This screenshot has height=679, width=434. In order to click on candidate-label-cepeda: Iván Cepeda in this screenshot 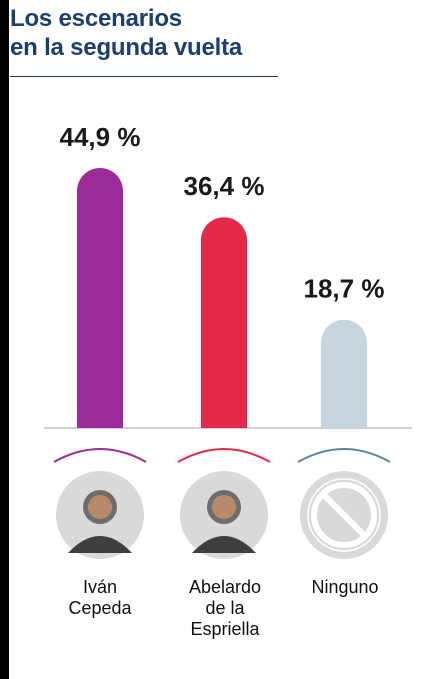, I will do `click(100, 598)`.